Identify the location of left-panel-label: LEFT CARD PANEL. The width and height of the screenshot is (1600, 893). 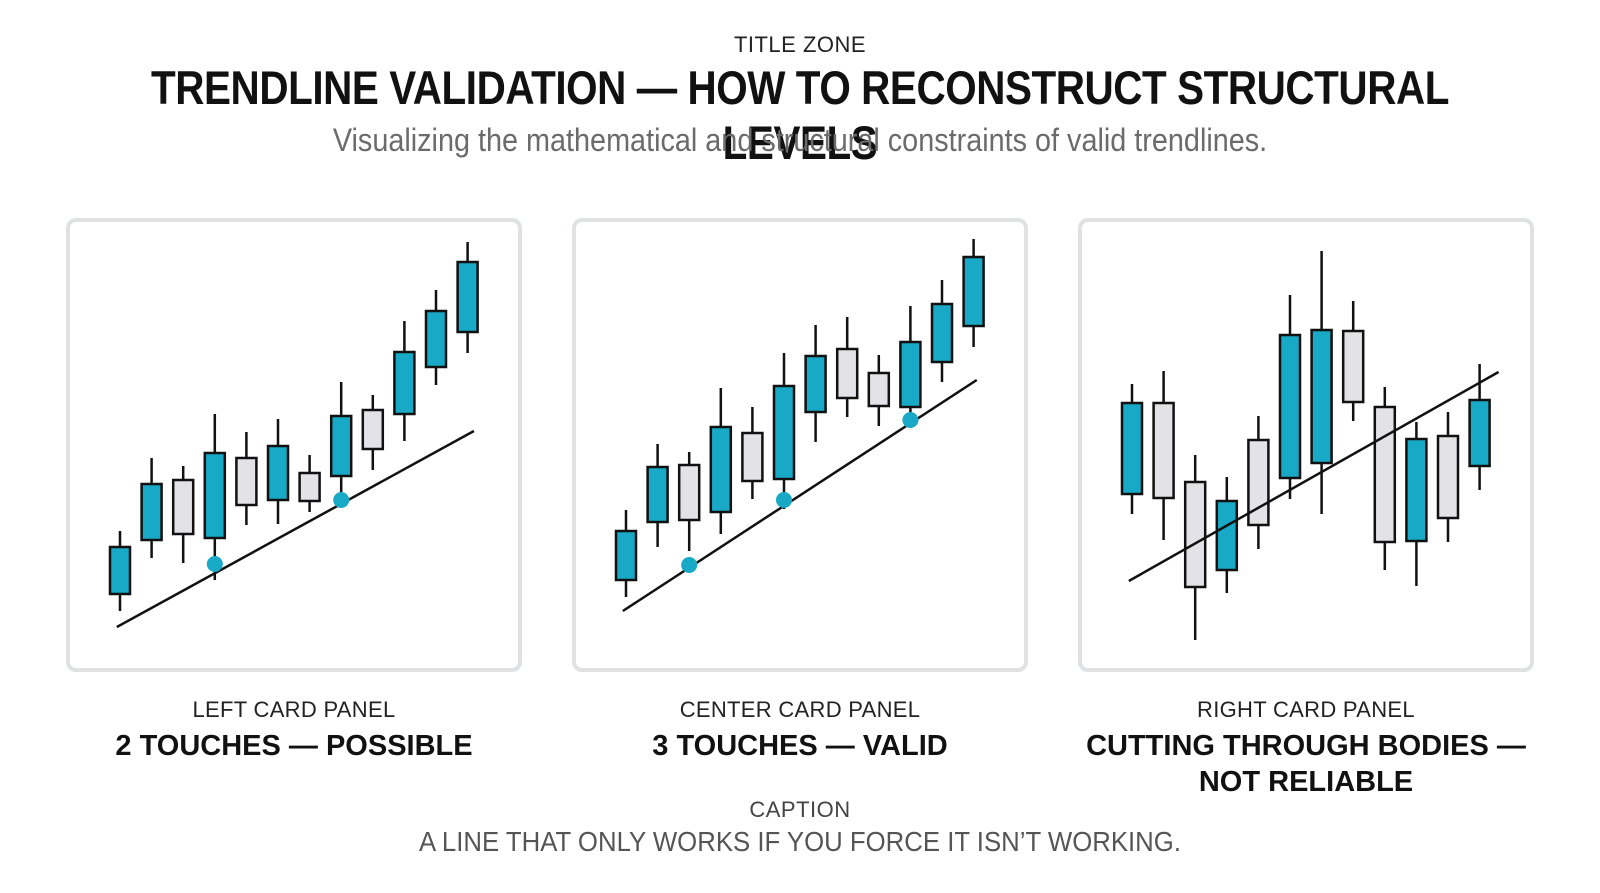
(294, 709).